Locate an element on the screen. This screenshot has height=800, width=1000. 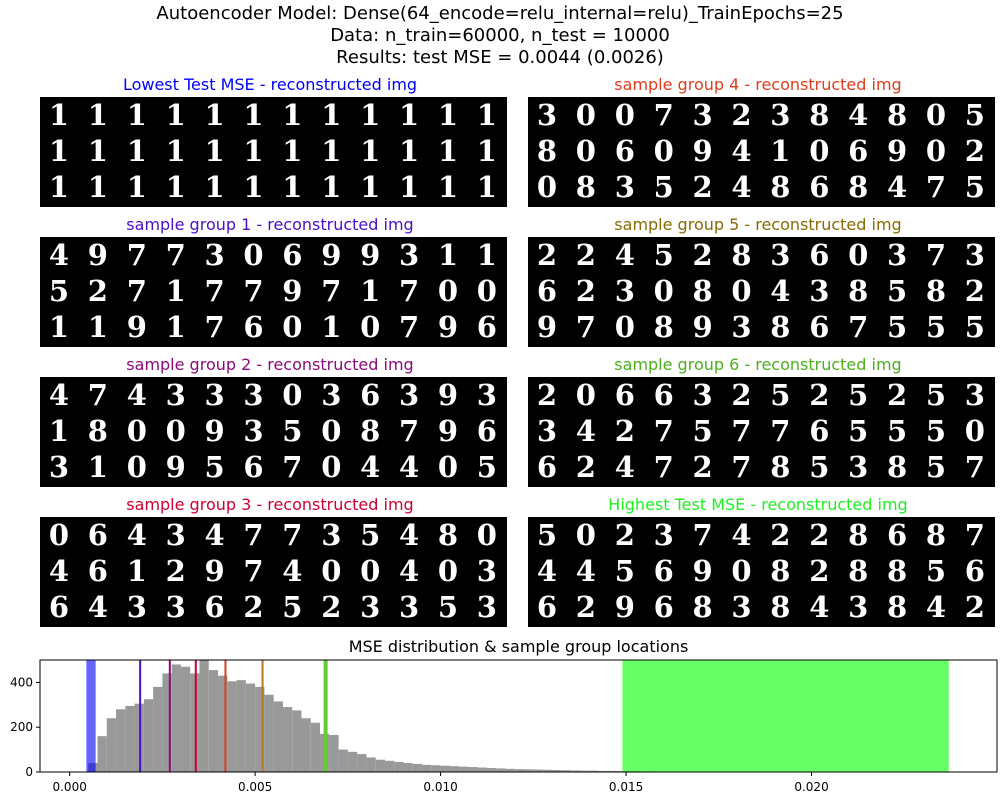
panel-title: sample group 6 - reconstructed img is located at coordinates (758, 364).